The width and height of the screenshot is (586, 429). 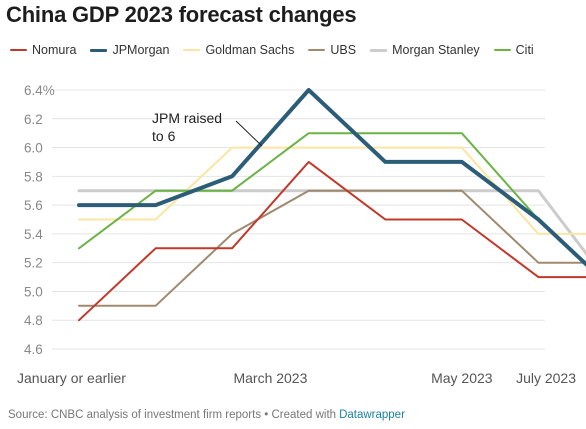 I want to click on y-tick-label: 4.6, so click(x=33, y=349).